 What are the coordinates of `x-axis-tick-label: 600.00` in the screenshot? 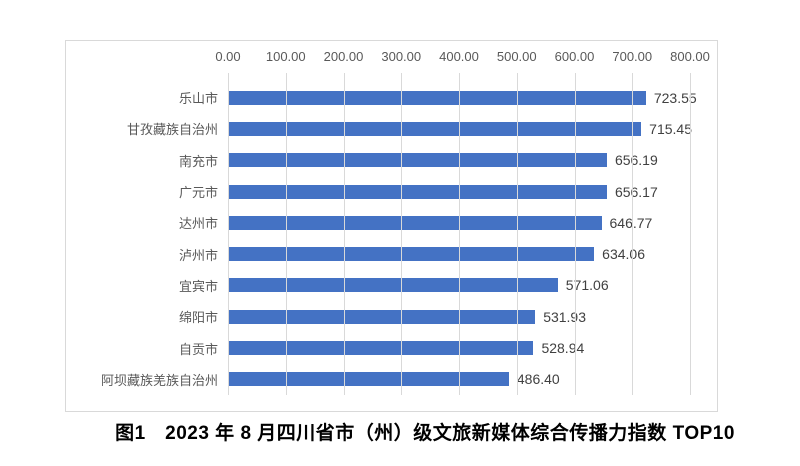 It's located at (574, 56).